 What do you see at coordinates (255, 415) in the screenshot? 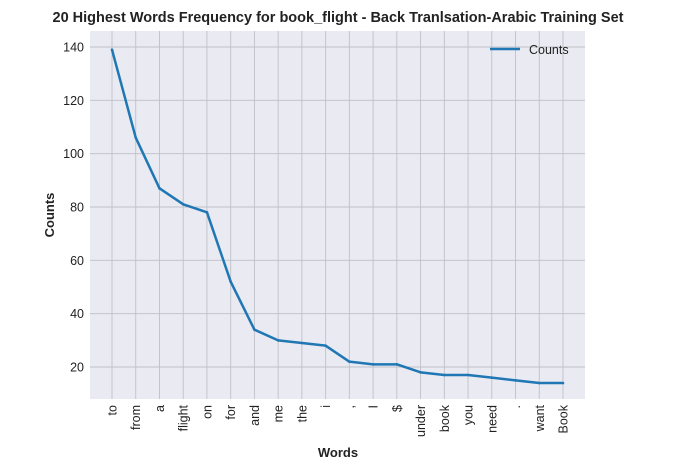
I see `x-tick-label: and` at bounding box center [255, 415].